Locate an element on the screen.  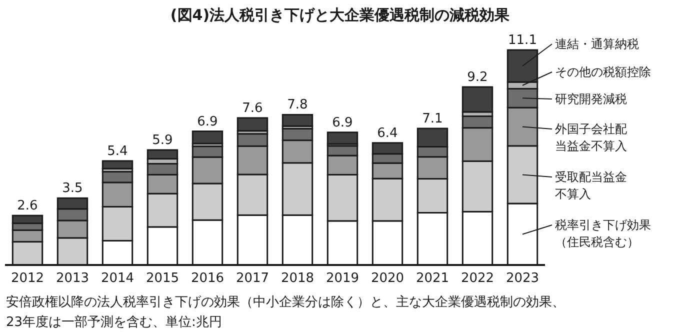
annotation: 5.9 is located at coordinates (162, 140).